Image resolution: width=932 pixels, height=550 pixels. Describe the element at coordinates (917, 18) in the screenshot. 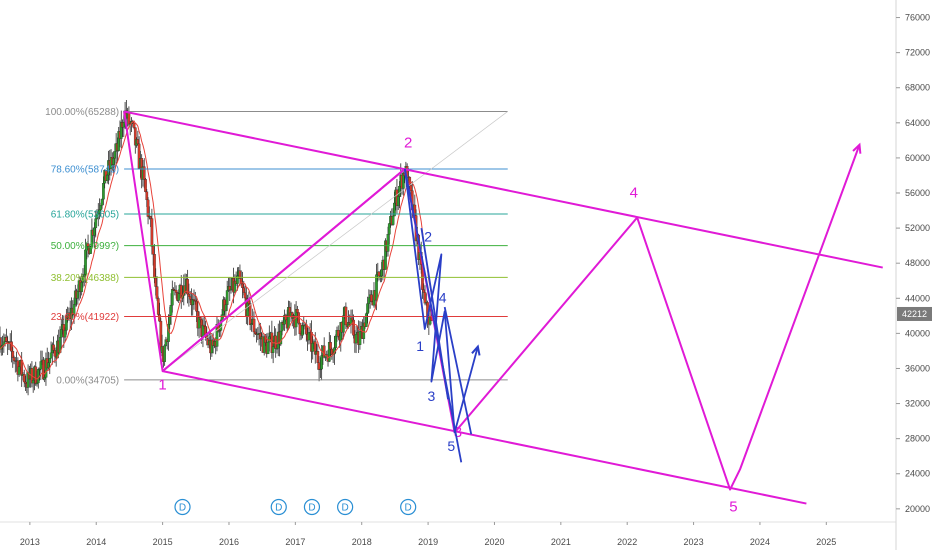

I see `y-tick-label: 76000` at that location.